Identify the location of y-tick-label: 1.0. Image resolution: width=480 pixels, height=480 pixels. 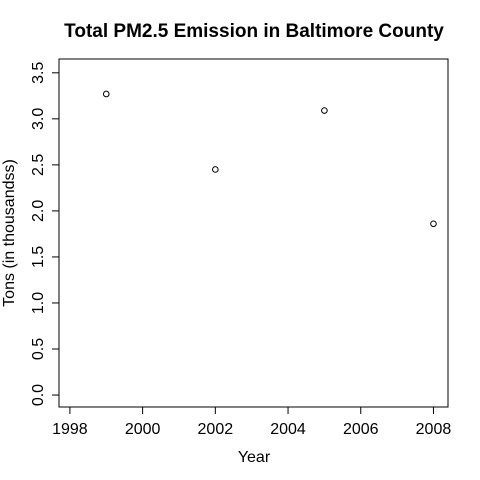
(38, 303).